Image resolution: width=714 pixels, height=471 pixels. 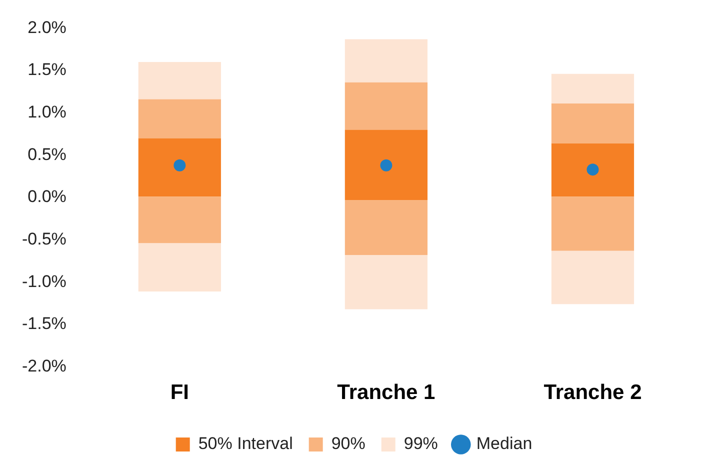 What do you see at coordinates (47, 27) in the screenshot?
I see `y-tick-label: 2.0%` at bounding box center [47, 27].